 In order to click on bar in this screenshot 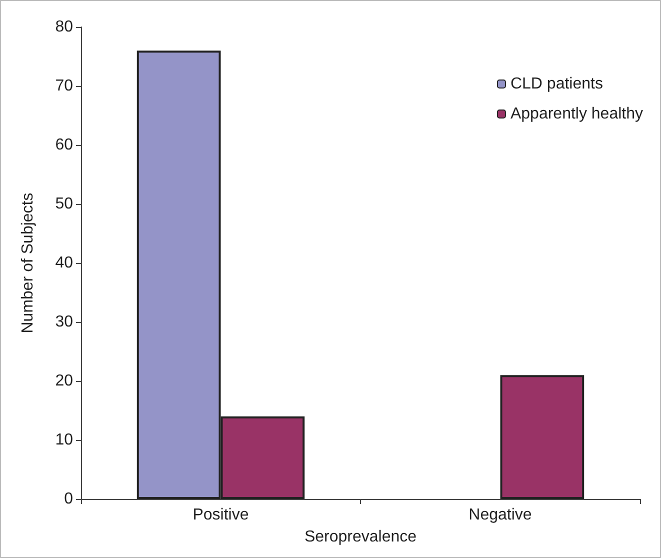, I will do `click(542, 437)`.